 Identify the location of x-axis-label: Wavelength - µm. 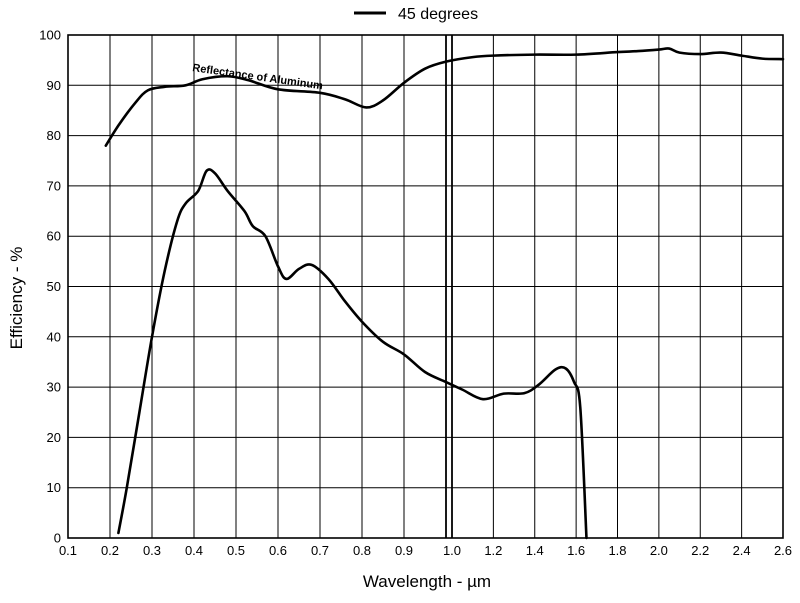
(427, 581).